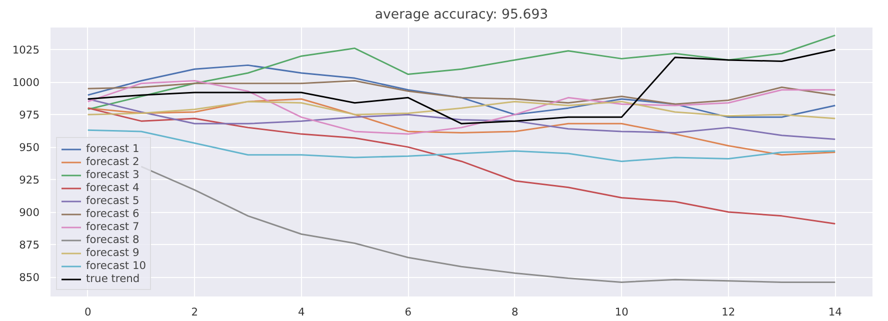 The height and width of the screenshot is (321, 888). Describe the element at coordinates (116, 265) in the screenshot. I see `legend-label: forecast 10` at that location.